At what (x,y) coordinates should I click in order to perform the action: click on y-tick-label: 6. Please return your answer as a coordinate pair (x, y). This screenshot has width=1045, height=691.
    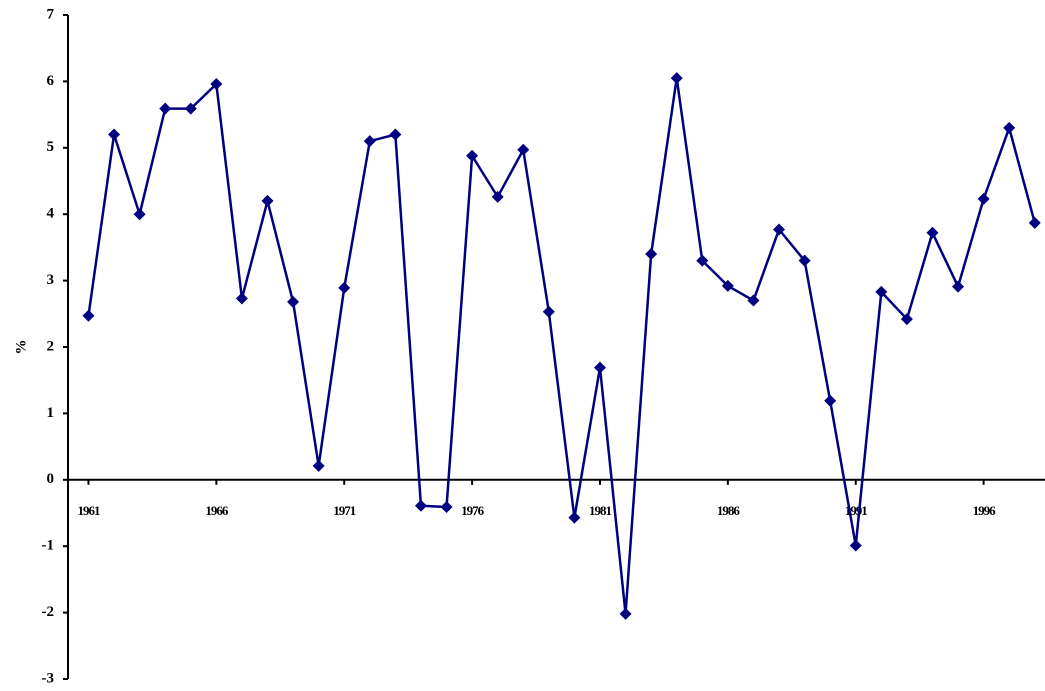
    Looking at the image, I should click on (51, 81).